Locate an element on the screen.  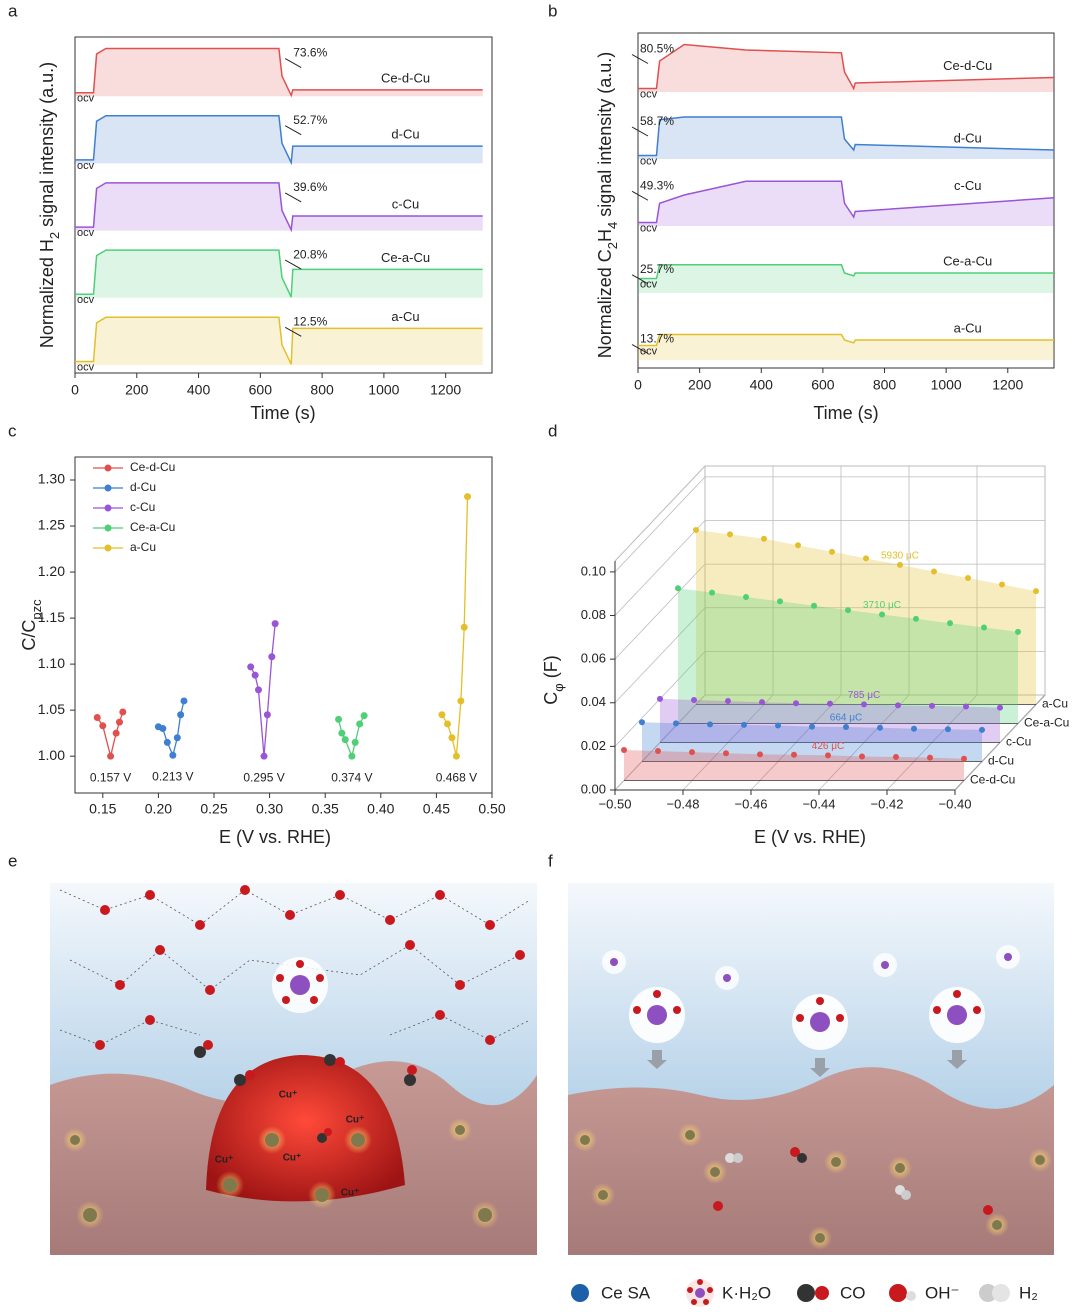
legend-label: a-Cu is located at coordinates (143, 547).